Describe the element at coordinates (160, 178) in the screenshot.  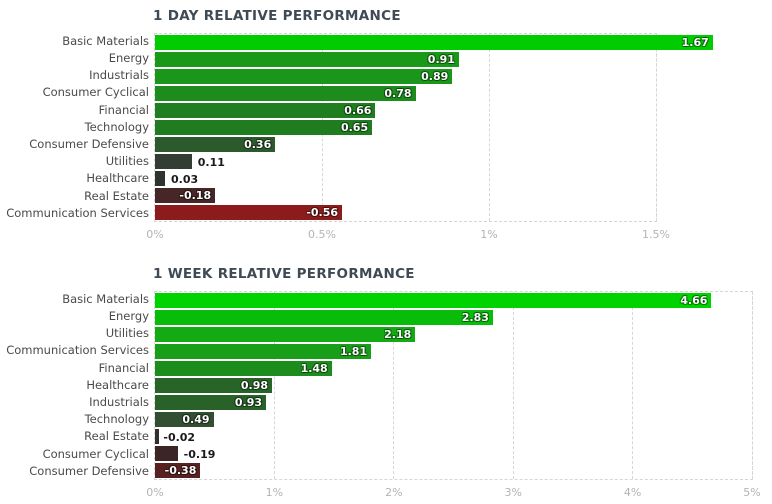
I see `bar-healthcare` at that location.